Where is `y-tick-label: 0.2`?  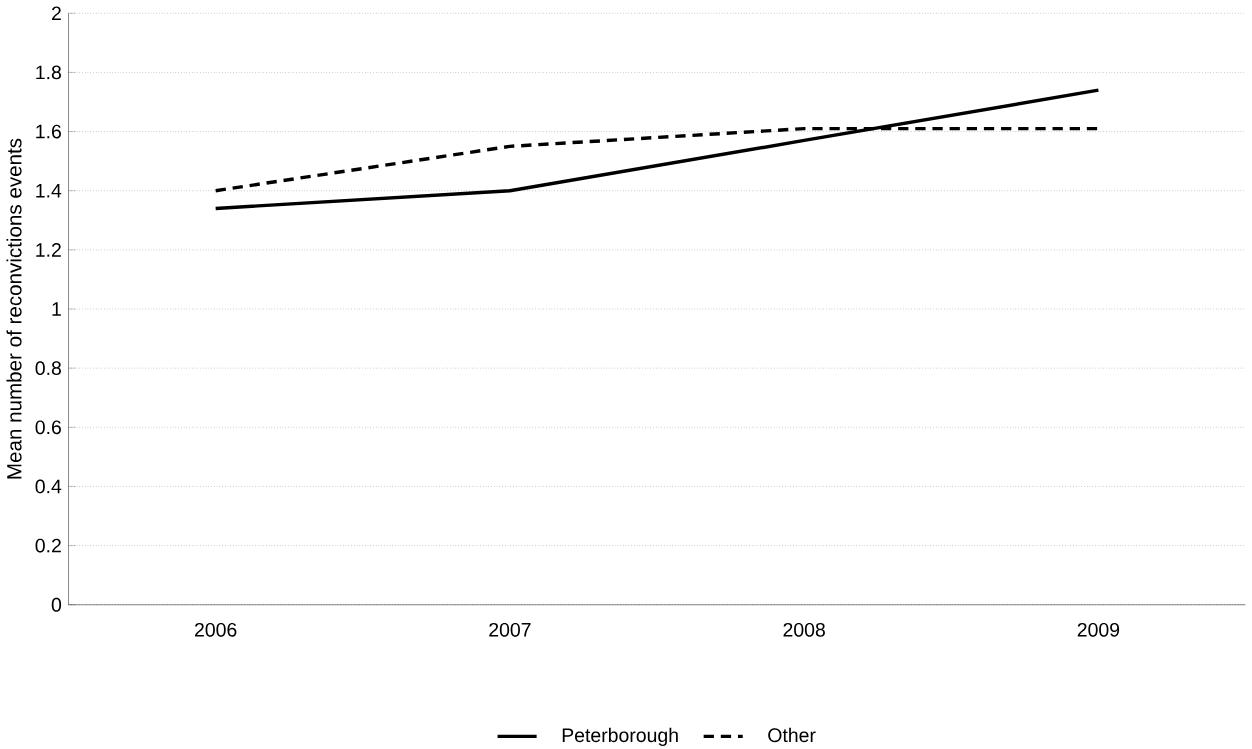
y-tick-label: 0.2 is located at coordinates (48, 545).